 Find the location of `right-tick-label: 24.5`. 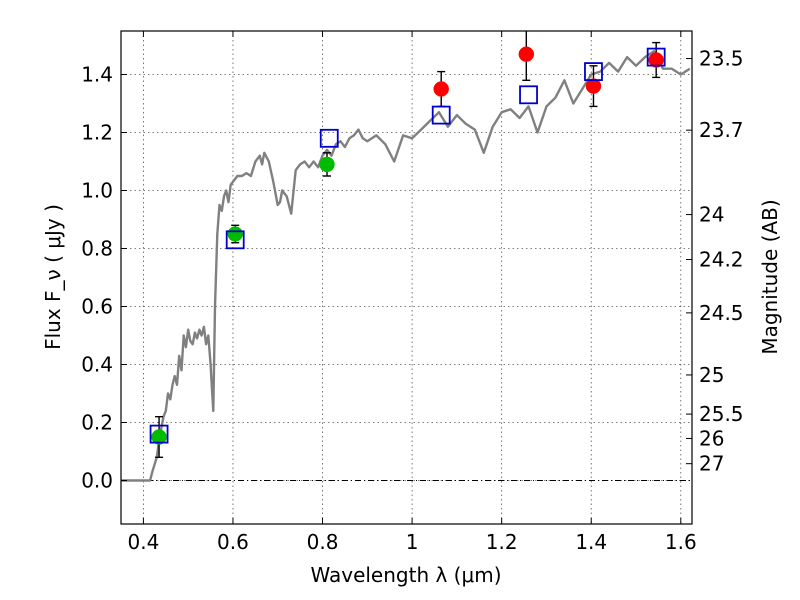

right-tick-label: 24.5 is located at coordinates (721, 313).